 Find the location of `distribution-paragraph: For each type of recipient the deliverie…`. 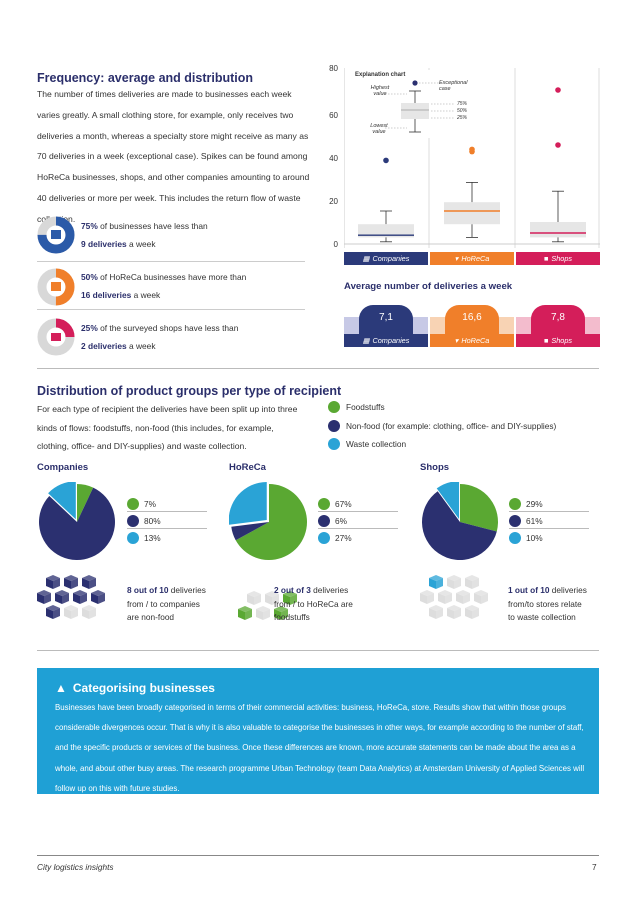

distribution-paragraph: For each type of recipient the deliverie… is located at coordinates (167, 427).